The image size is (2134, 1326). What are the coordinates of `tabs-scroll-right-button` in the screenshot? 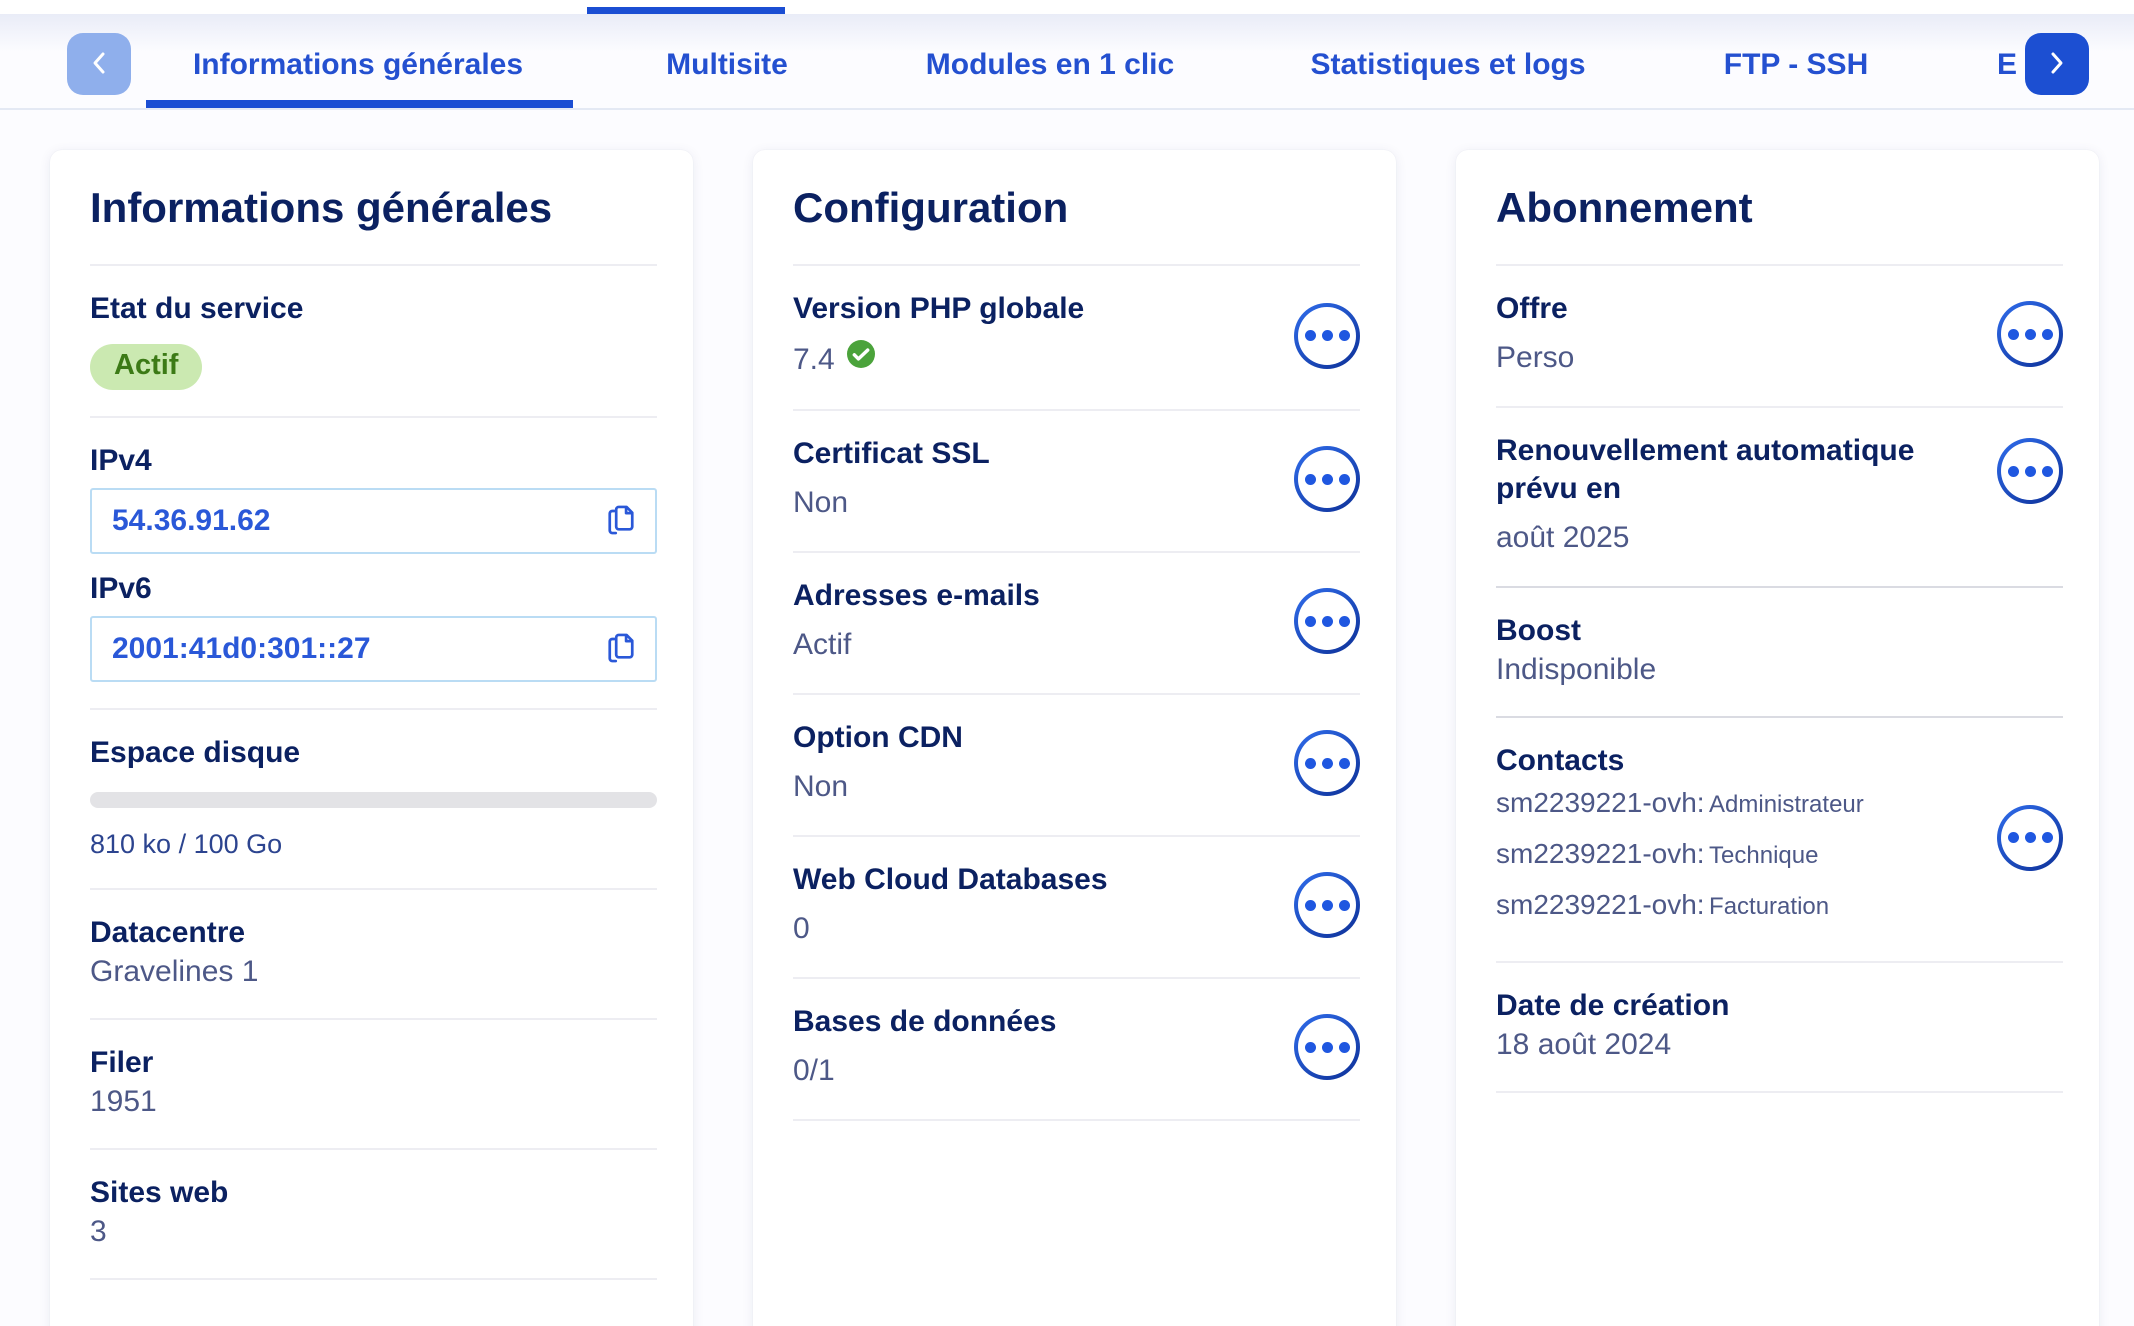 It's located at (2057, 64).